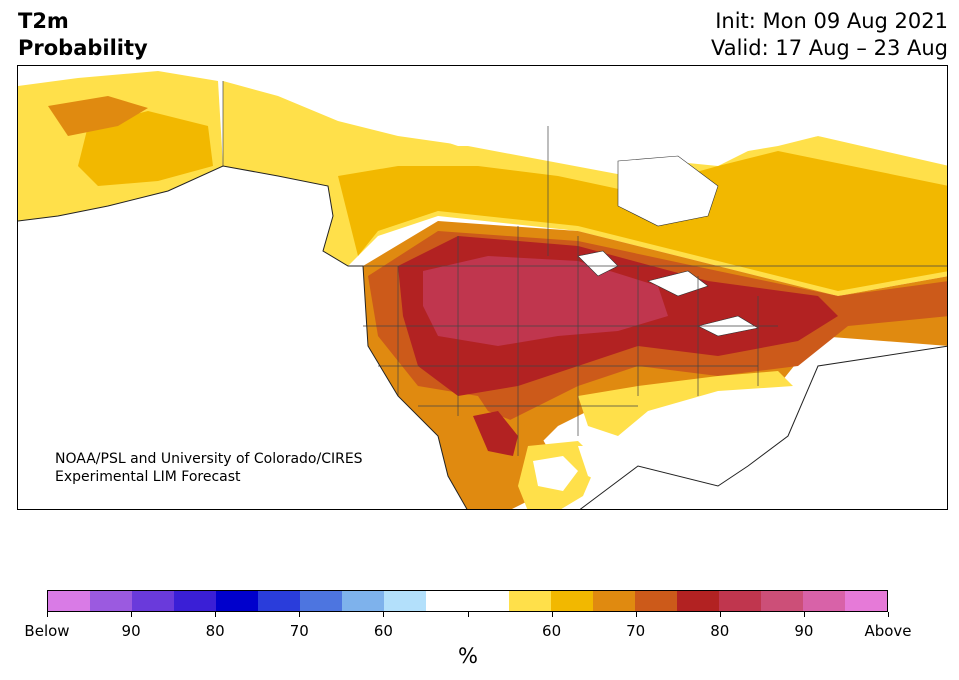 Image resolution: width=959 pixels, height=680 pixels. Describe the element at coordinates (145, 148) in the screenshot. I see `alaska-orange-region` at that location.